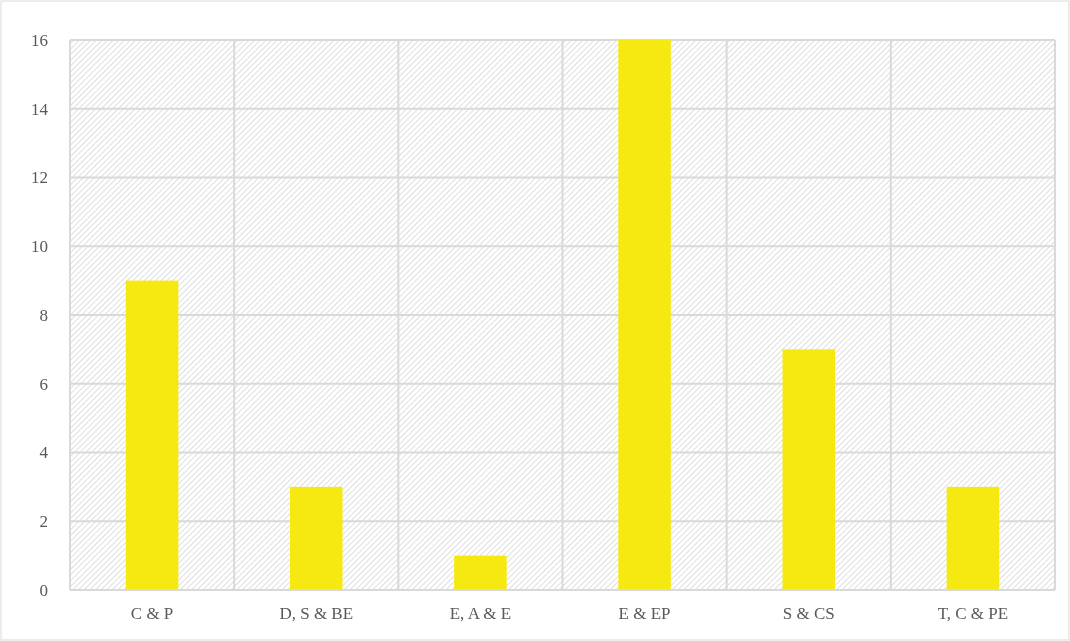 This screenshot has height=641, width=1070. What do you see at coordinates (152, 613) in the screenshot?
I see `x-tick-label: C & P` at bounding box center [152, 613].